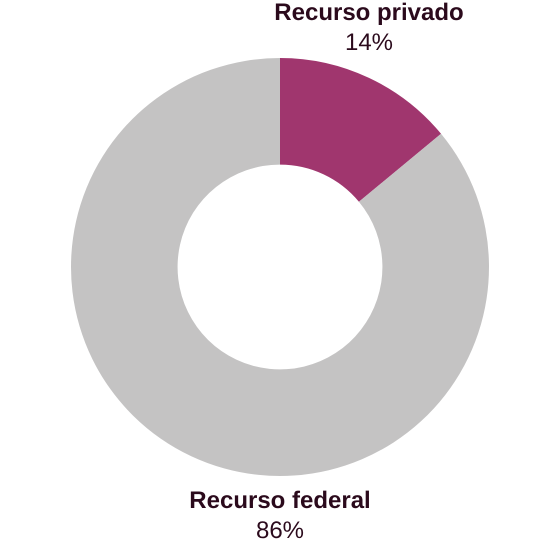 The image size is (560, 560). What do you see at coordinates (369, 13) in the screenshot?
I see `slice-label: Recurso privado` at bounding box center [369, 13].